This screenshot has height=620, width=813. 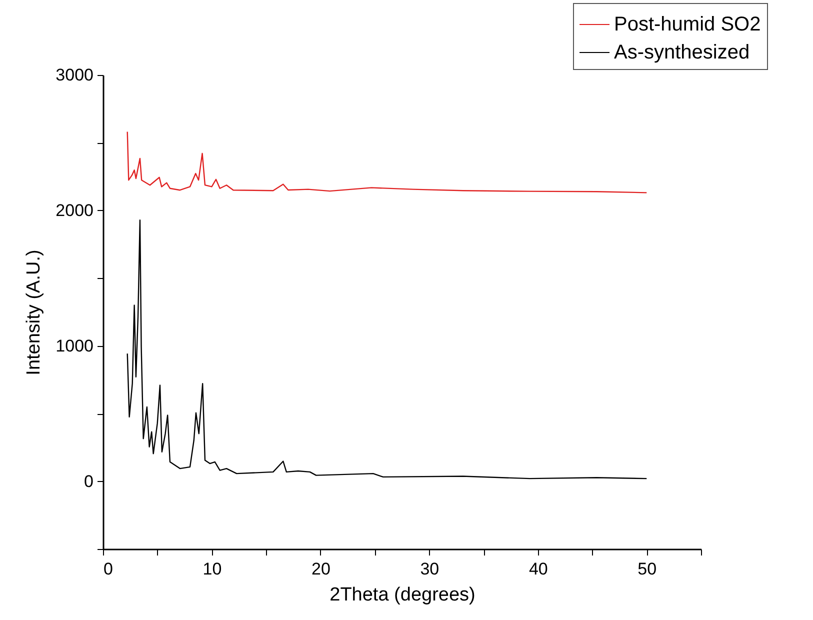 I want to click on legend-label: Post-humid SO2, so click(x=687, y=25).